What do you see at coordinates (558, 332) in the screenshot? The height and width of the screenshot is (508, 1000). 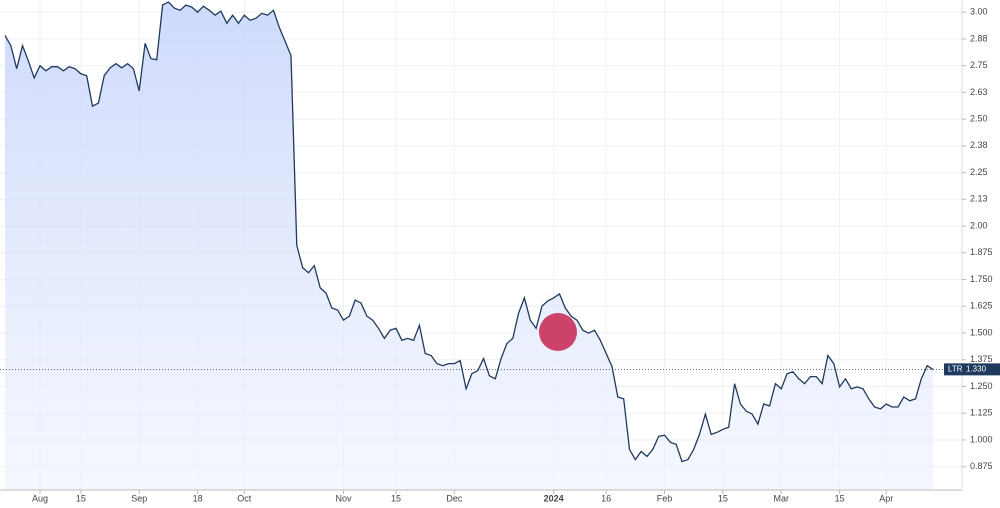 I see `highlight-marker` at bounding box center [558, 332].